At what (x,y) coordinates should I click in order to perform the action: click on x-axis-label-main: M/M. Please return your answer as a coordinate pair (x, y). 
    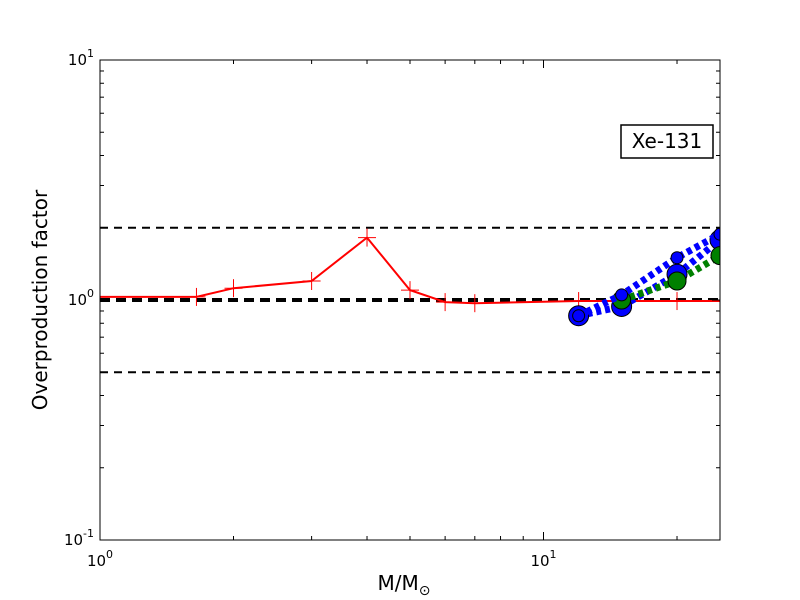
    Looking at the image, I should click on (398, 583).